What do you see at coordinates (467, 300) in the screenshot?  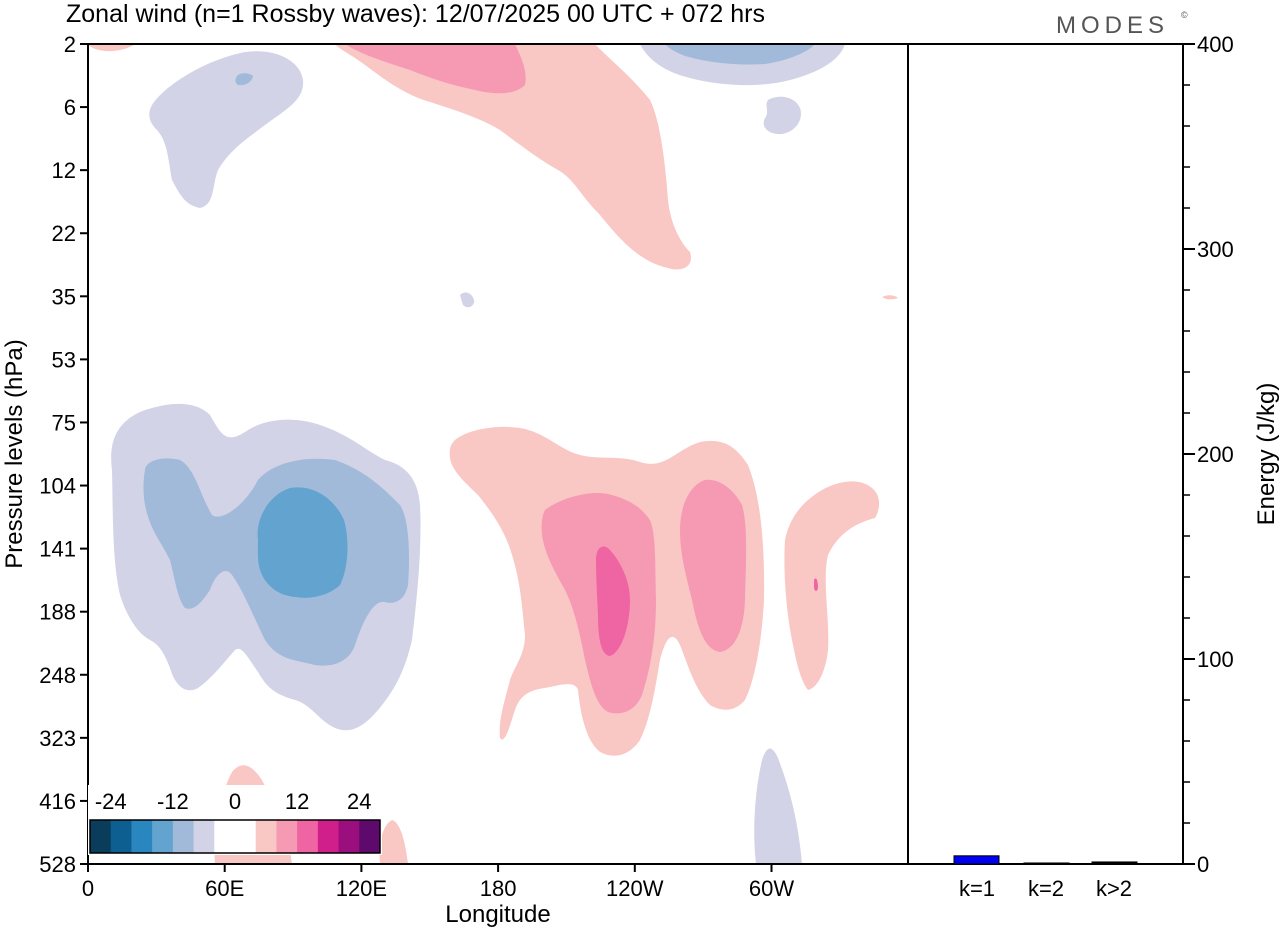 I see `contour-neg-speck` at bounding box center [467, 300].